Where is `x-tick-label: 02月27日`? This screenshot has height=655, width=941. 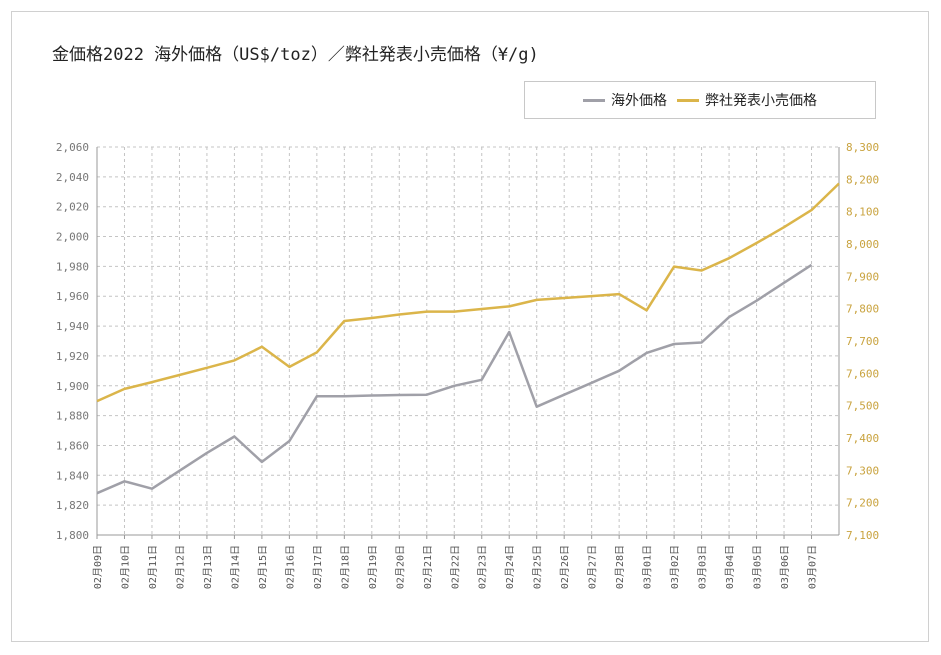
x-tick-label: 02月27日 is located at coordinates (593, 567).